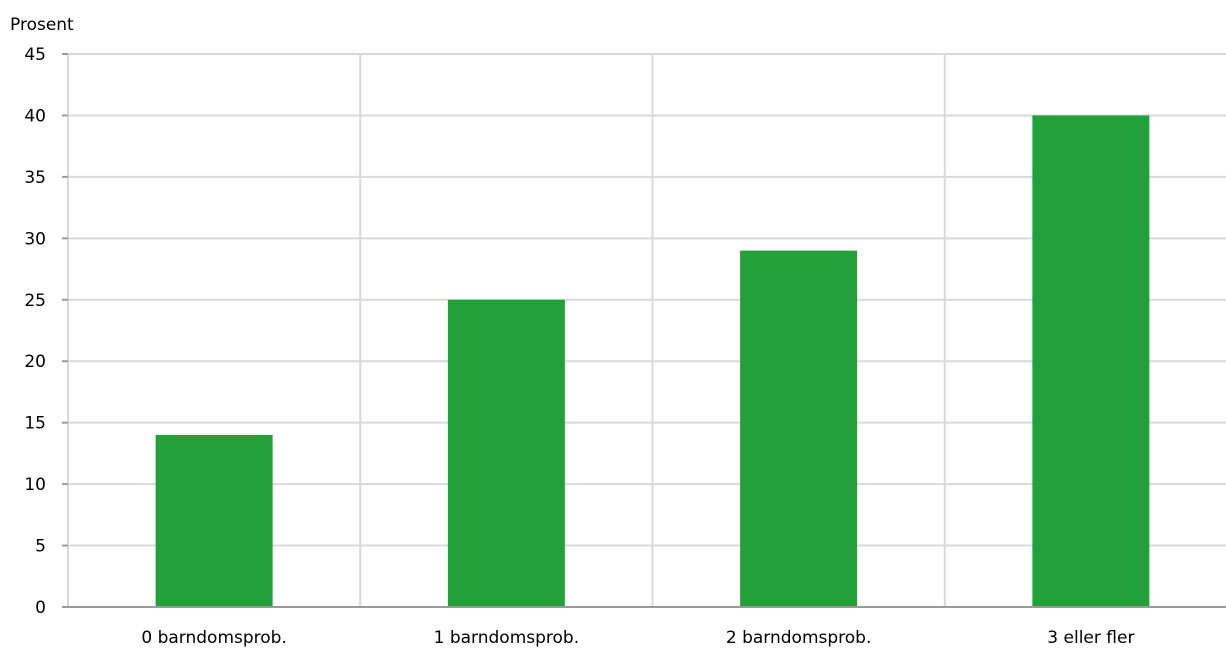  What do you see at coordinates (35, 301) in the screenshot?
I see `y-tick-label: 25` at bounding box center [35, 301].